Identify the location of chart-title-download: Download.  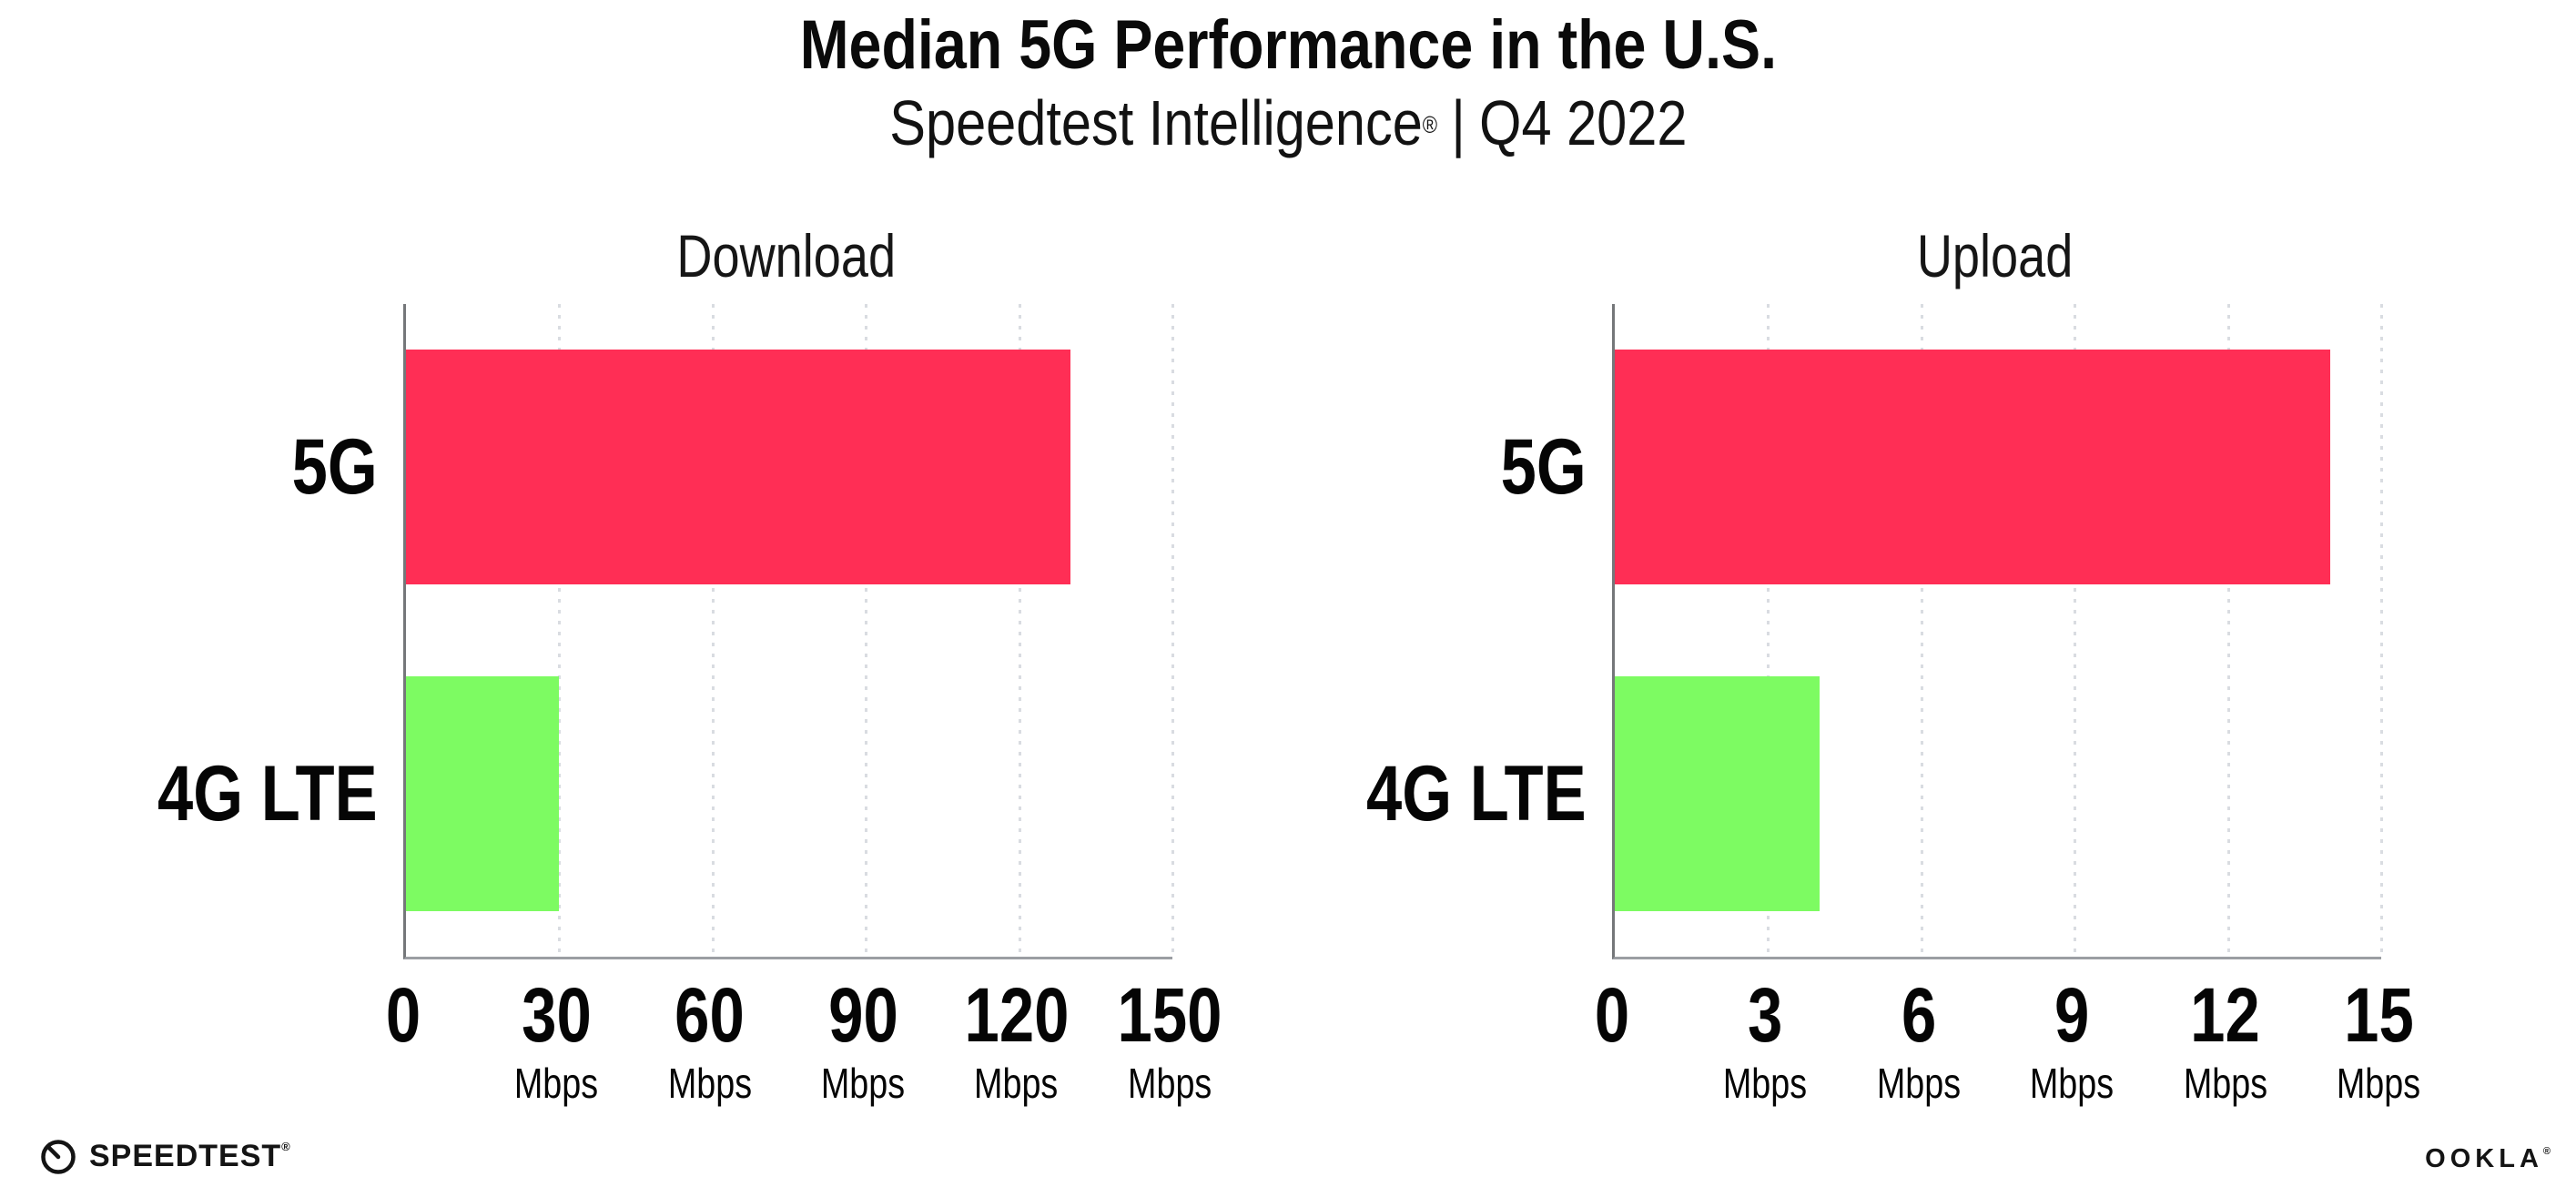
(786, 256).